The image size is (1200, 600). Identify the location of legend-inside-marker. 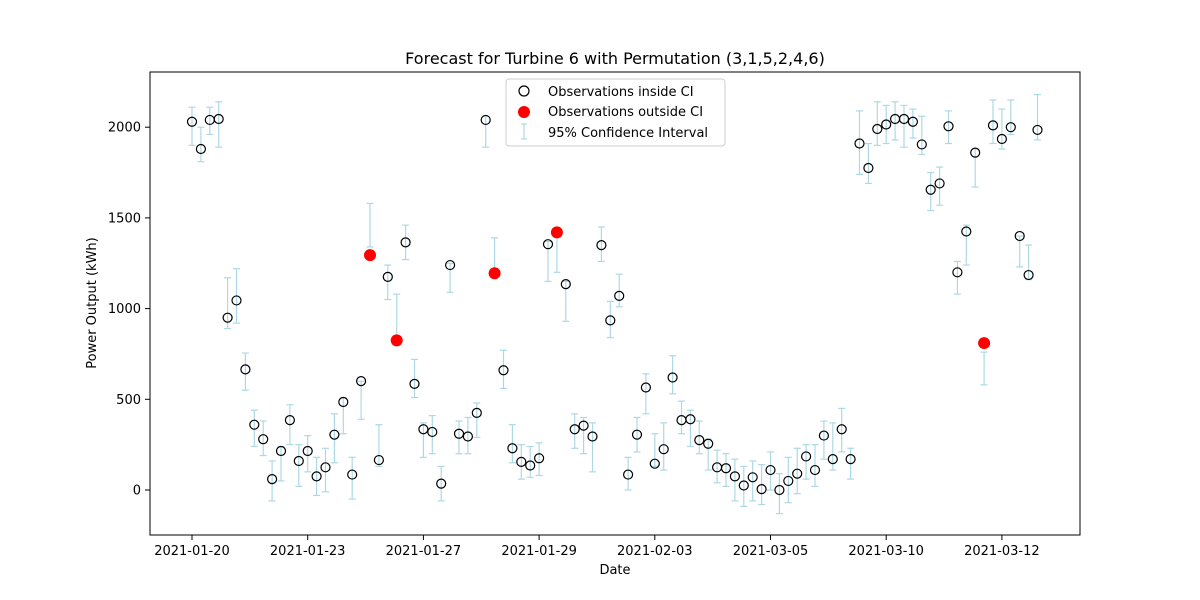
(524, 91).